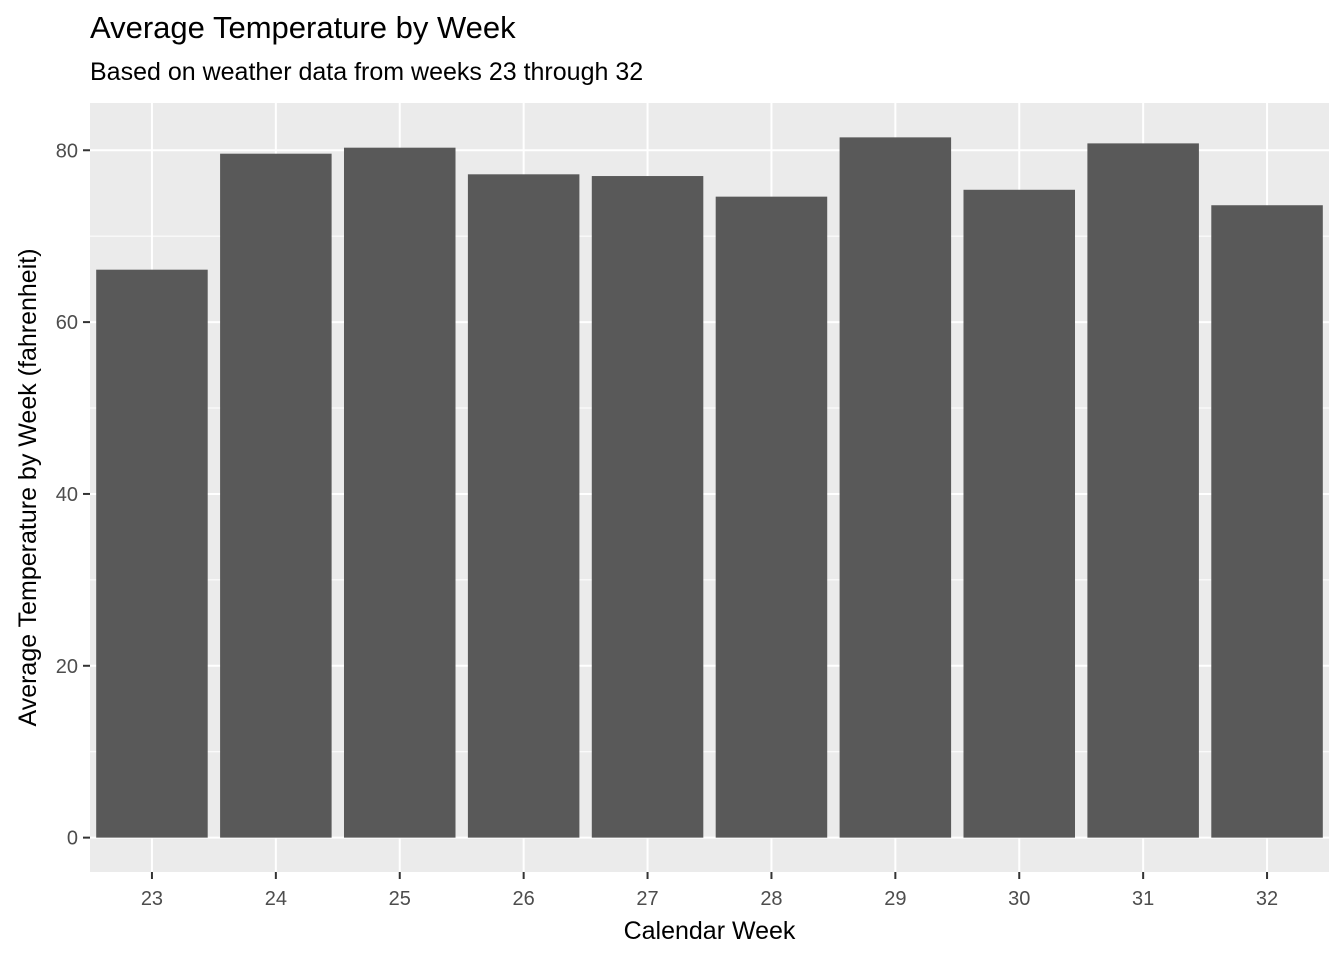 The height and width of the screenshot is (960, 1344). I want to click on chart-title: Average Temperature by Week, so click(303, 27).